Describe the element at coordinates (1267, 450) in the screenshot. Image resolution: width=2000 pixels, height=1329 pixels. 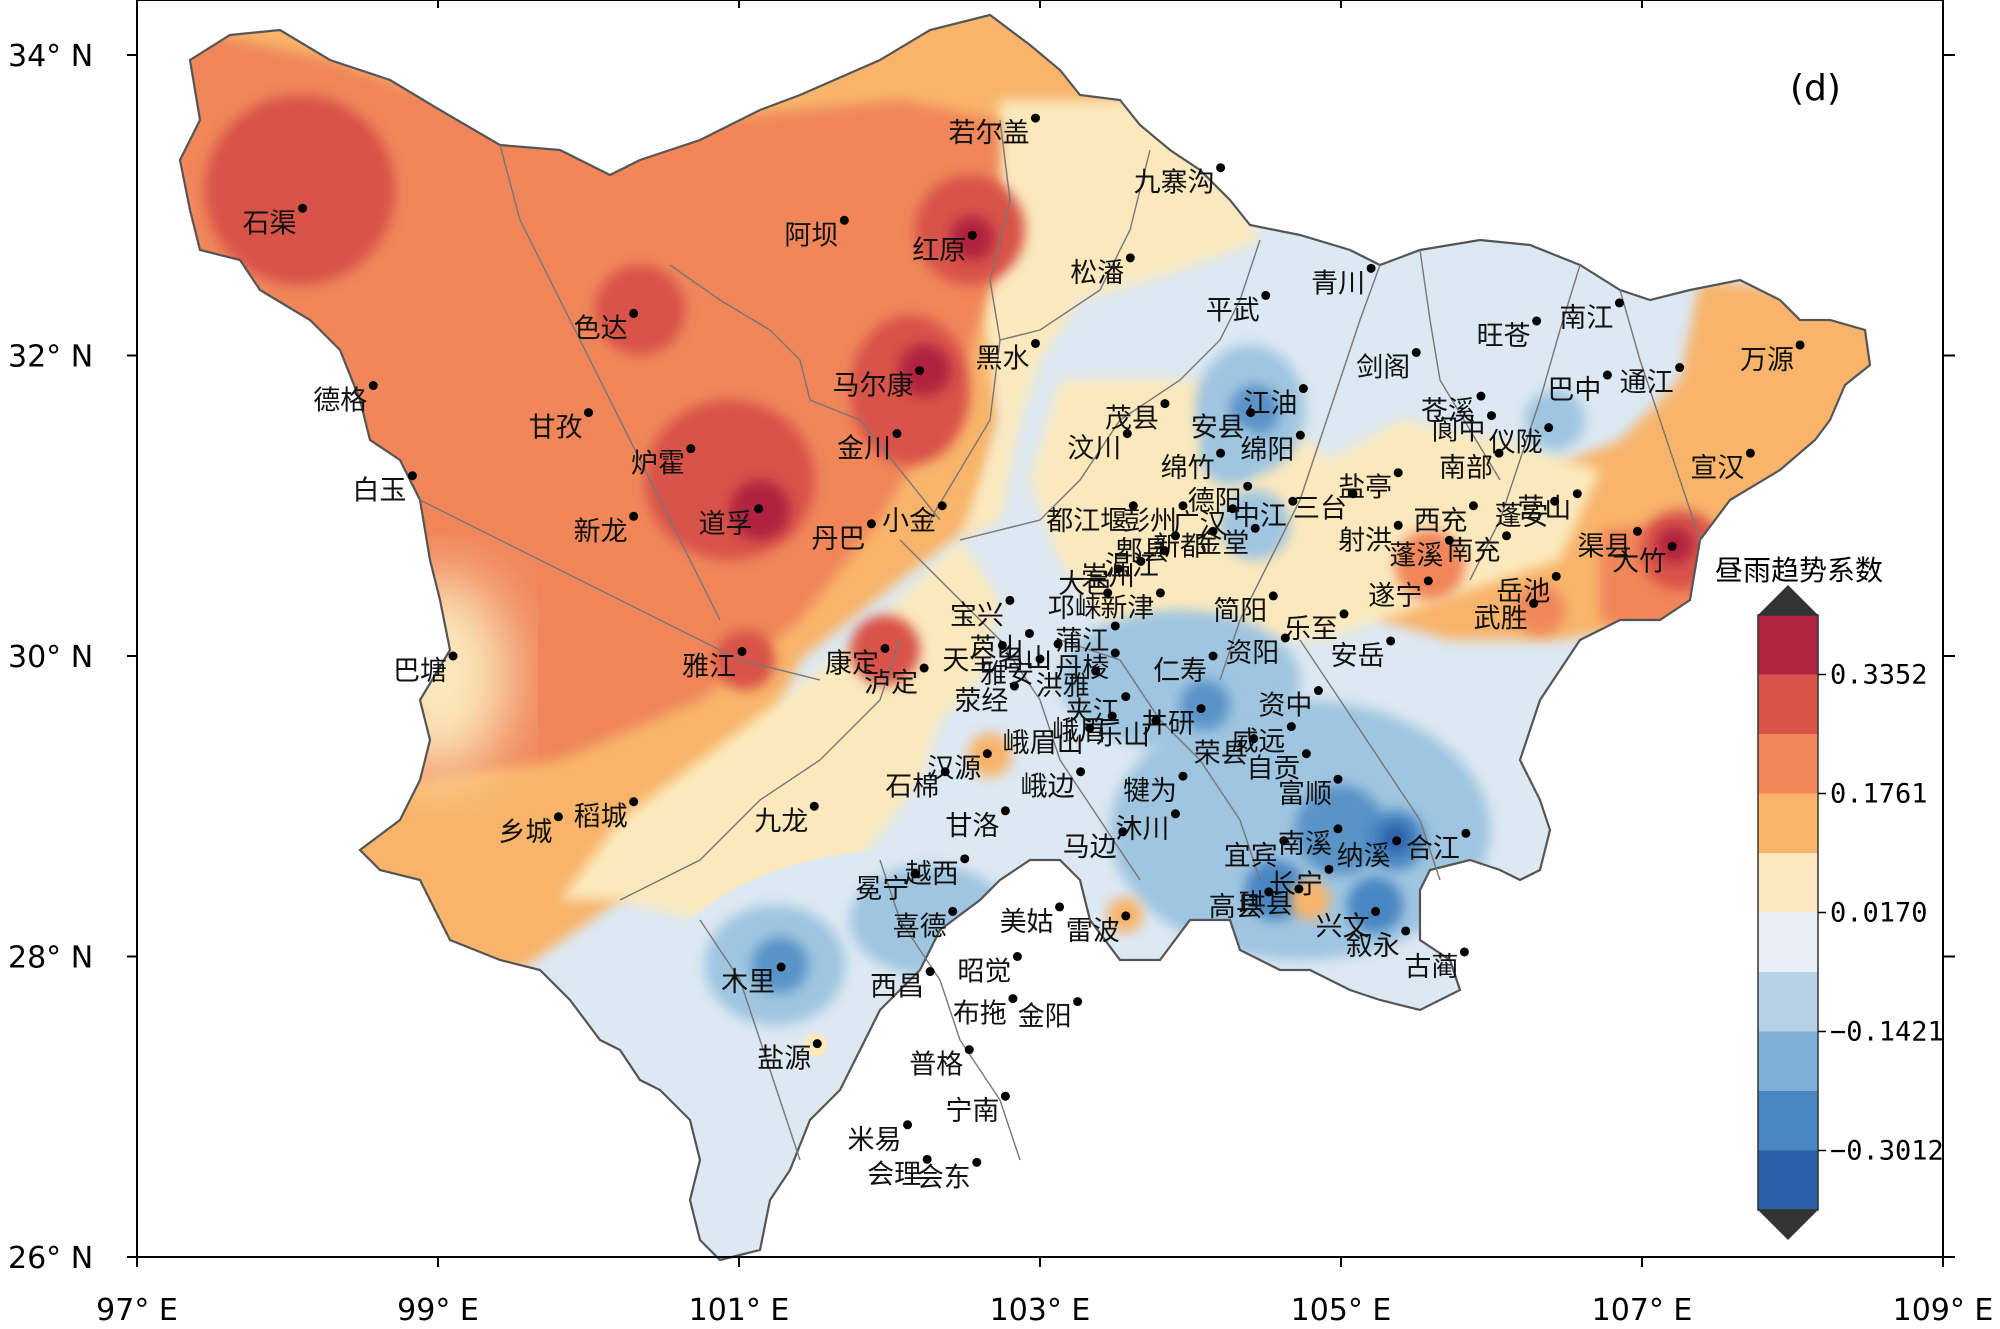
I see `station-label: 绵阳` at that location.